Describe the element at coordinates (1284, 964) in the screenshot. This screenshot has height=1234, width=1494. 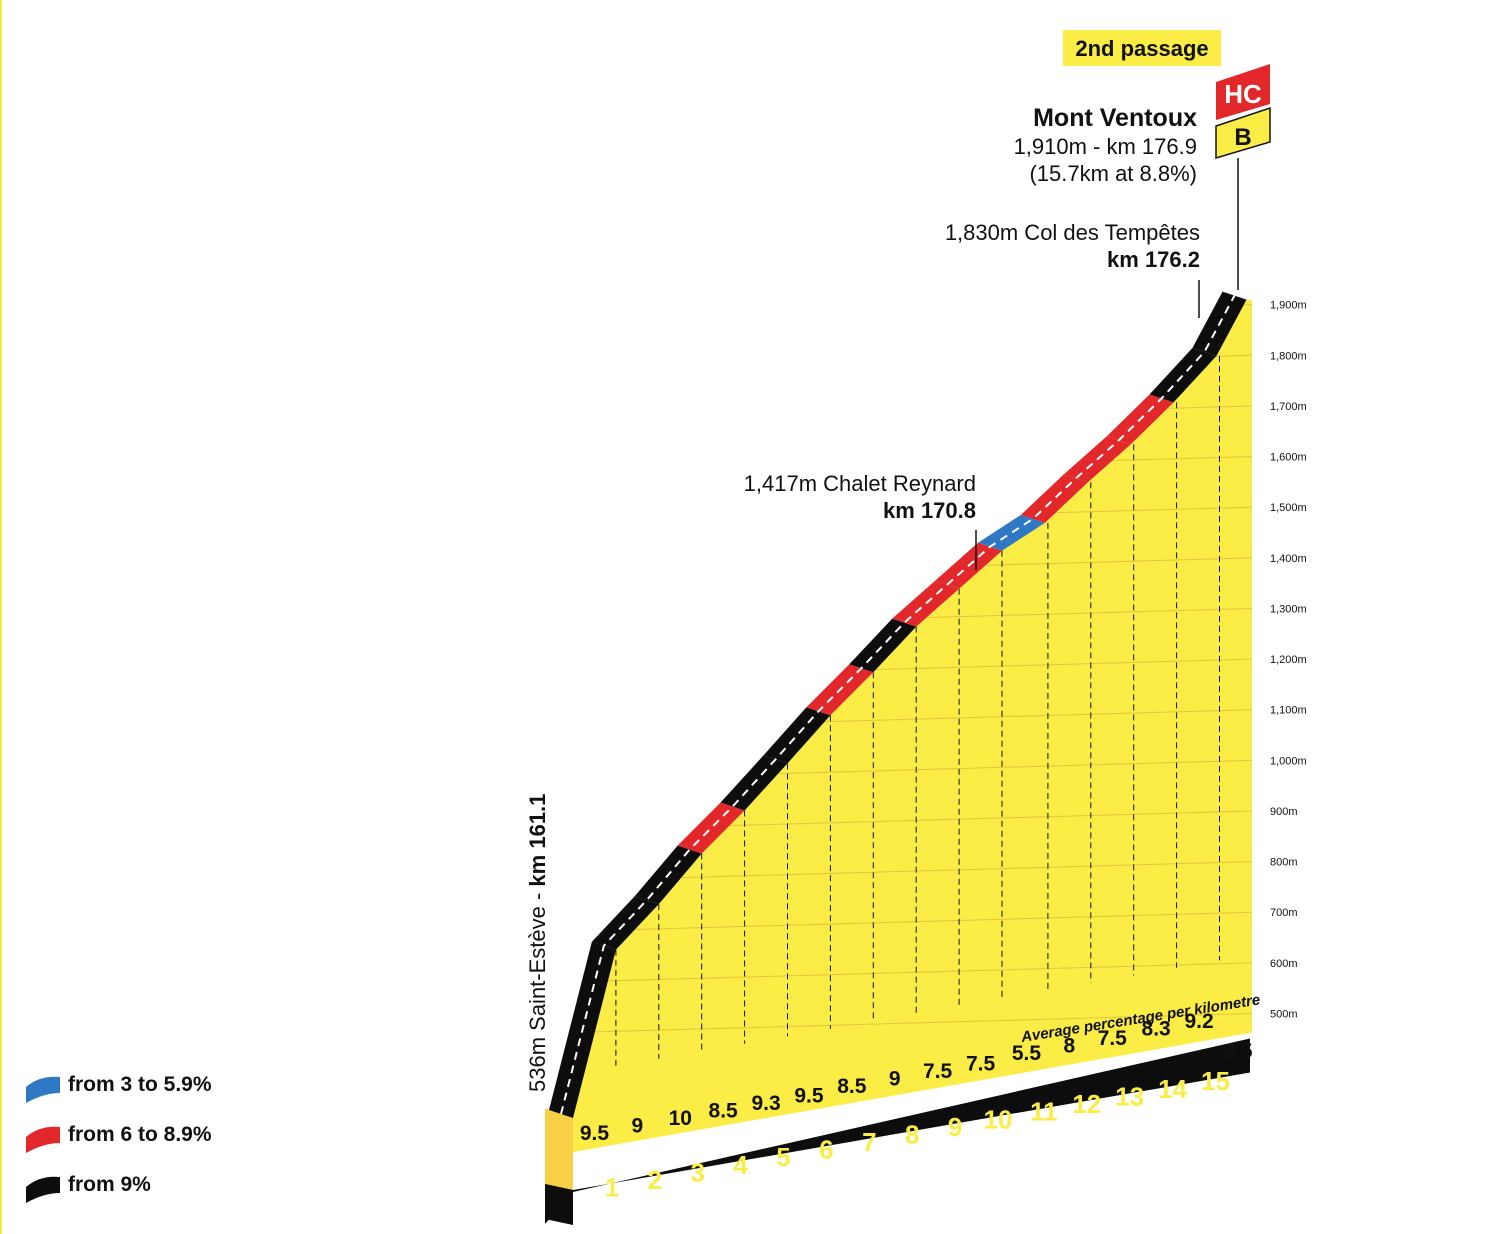
I see `y-tick-label: 600m` at that location.